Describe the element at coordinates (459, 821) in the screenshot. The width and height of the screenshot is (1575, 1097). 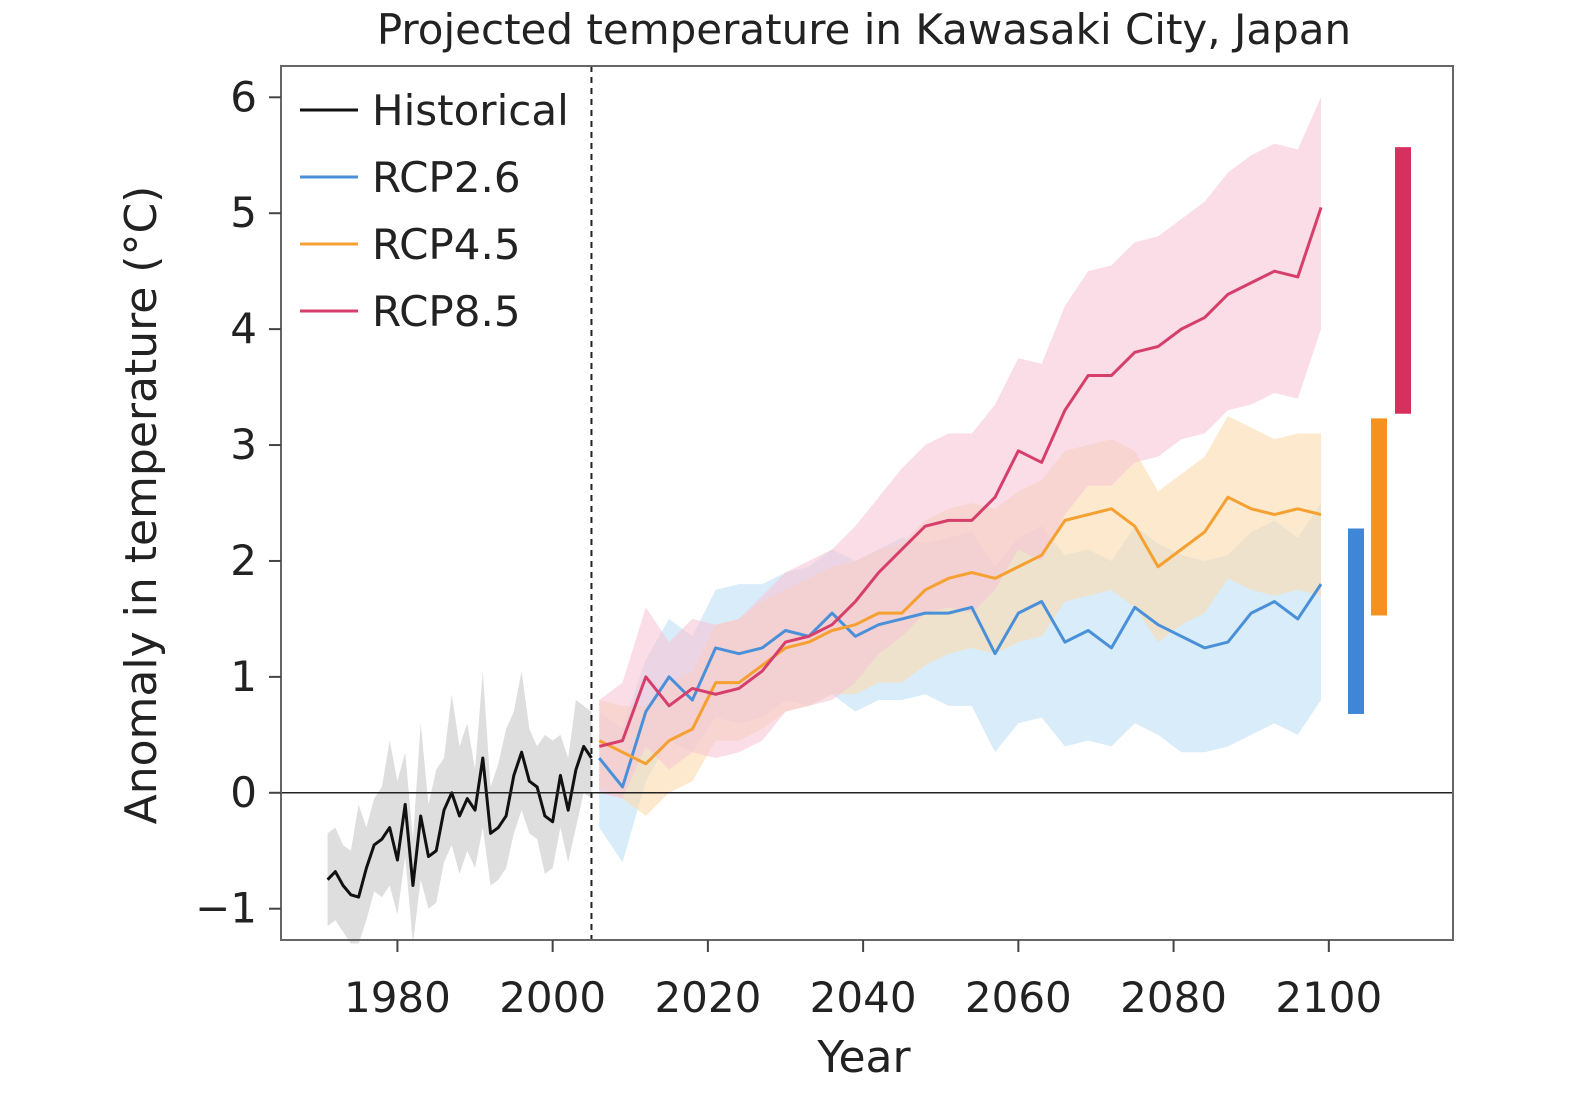
I see `line-historical` at that location.